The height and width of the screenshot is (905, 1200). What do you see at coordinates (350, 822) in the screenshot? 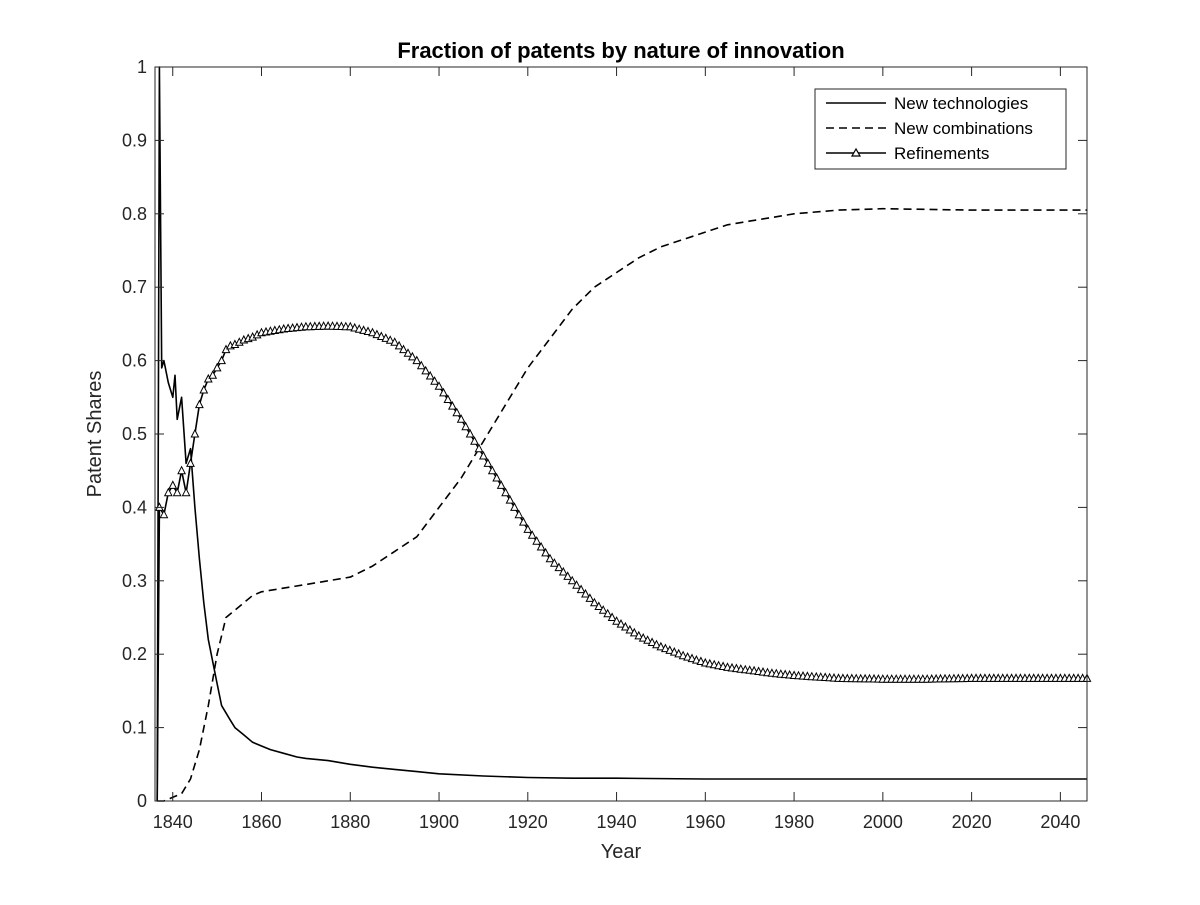
I see `x-tick-label: 1880` at bounding box center [350, 822].